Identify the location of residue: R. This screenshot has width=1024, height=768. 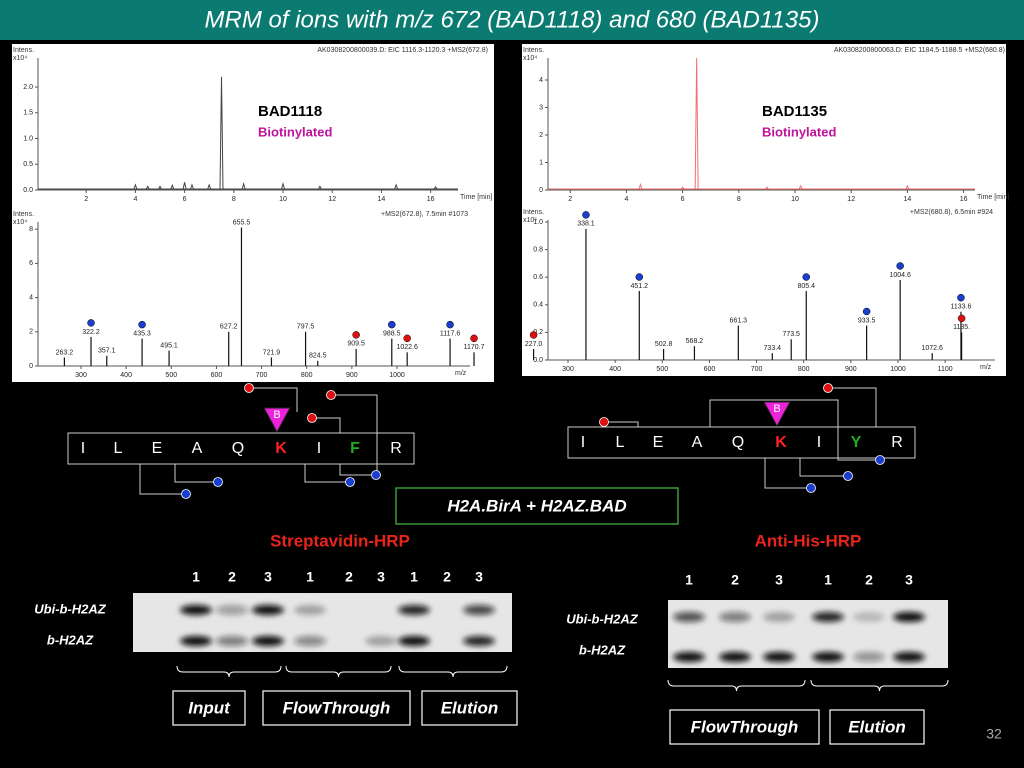
(897, 442).